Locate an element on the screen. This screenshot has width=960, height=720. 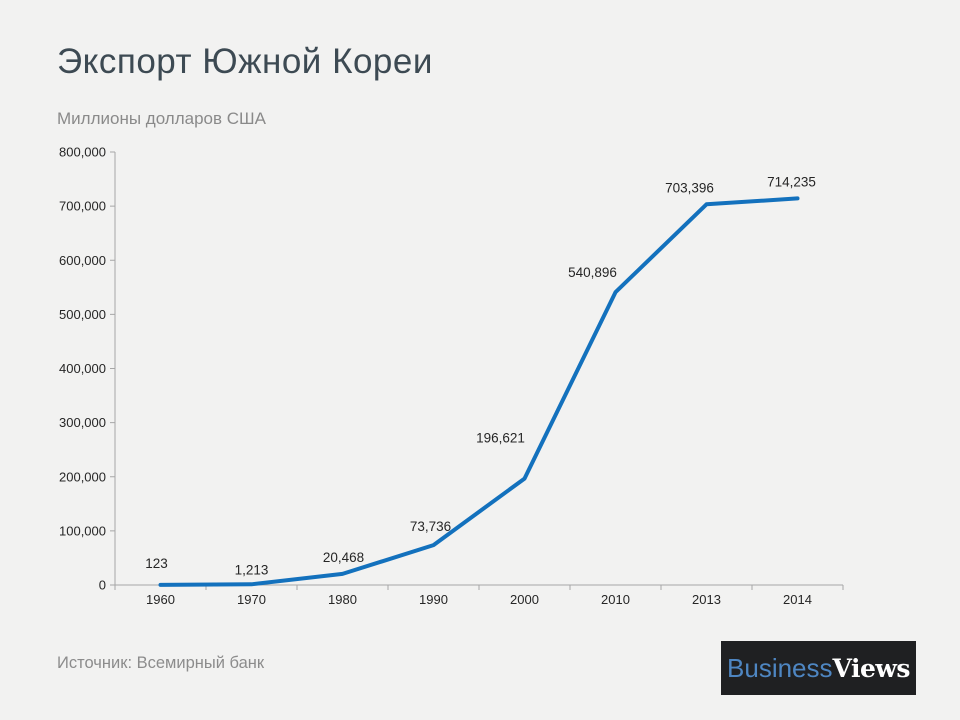
data-point-label: 714,235 is located at coordinates (791, 181).